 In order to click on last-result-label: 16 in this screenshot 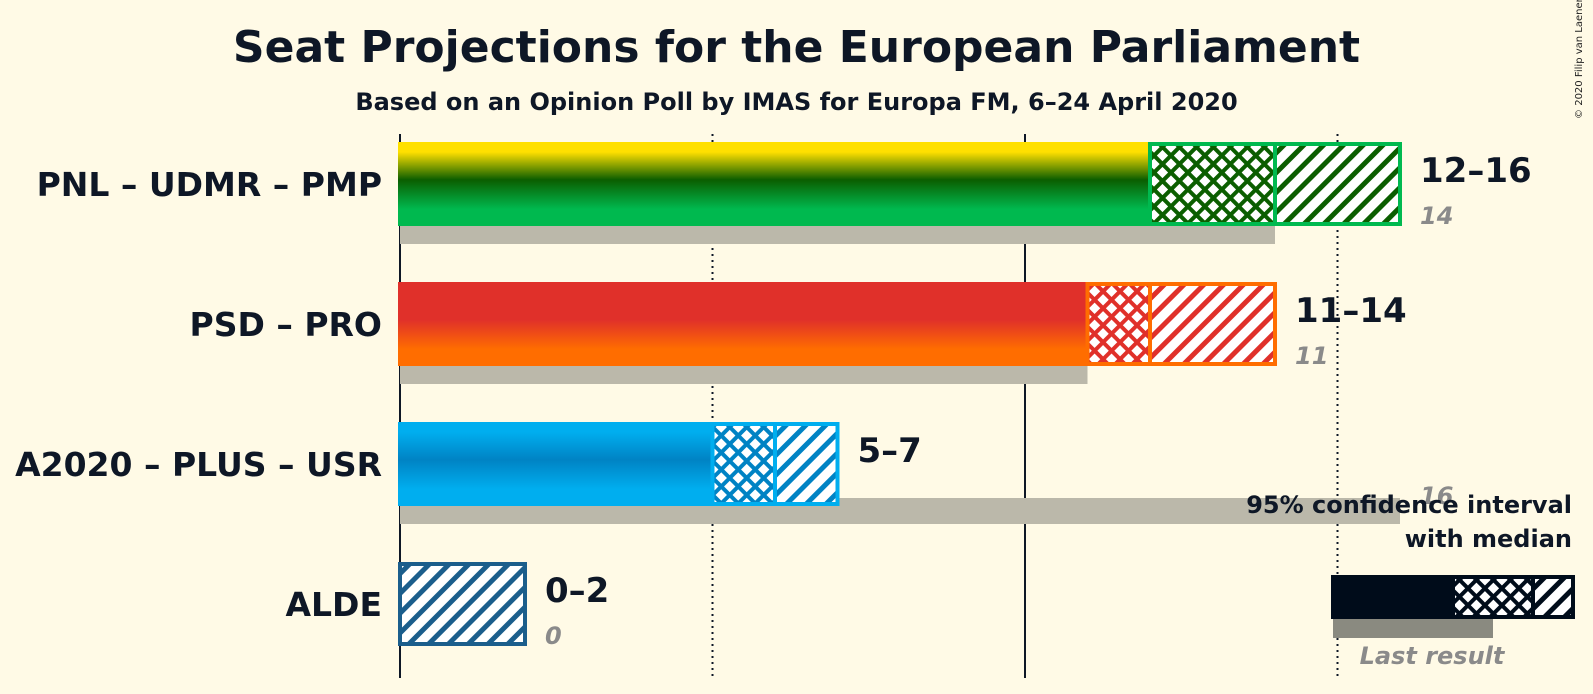, I will do `click(1436, 496)`.